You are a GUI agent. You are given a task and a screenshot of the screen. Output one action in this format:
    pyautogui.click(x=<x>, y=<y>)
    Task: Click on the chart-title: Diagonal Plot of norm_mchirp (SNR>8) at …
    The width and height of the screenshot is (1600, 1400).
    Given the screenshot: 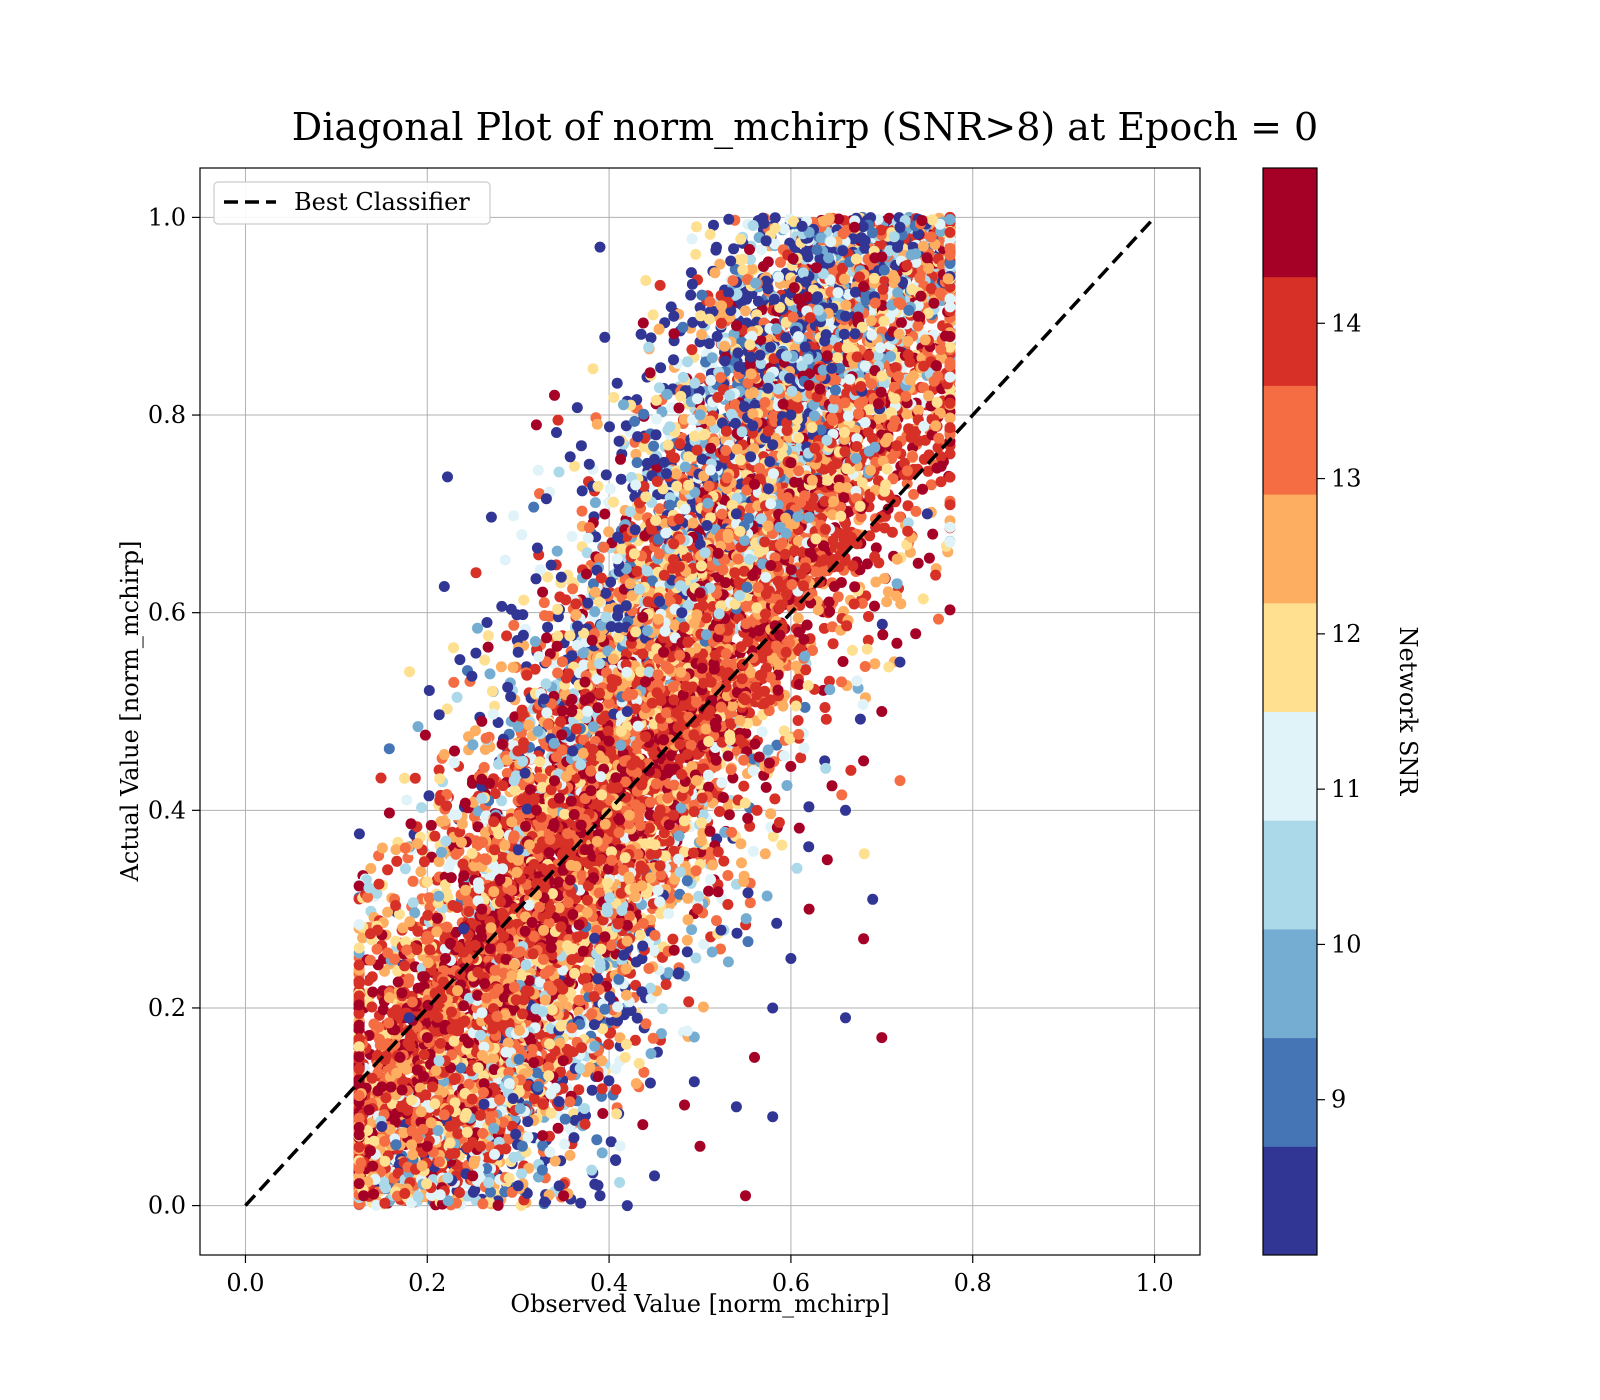 What is the action you would take?
    pyautogui.click(x=805, y=127)
    